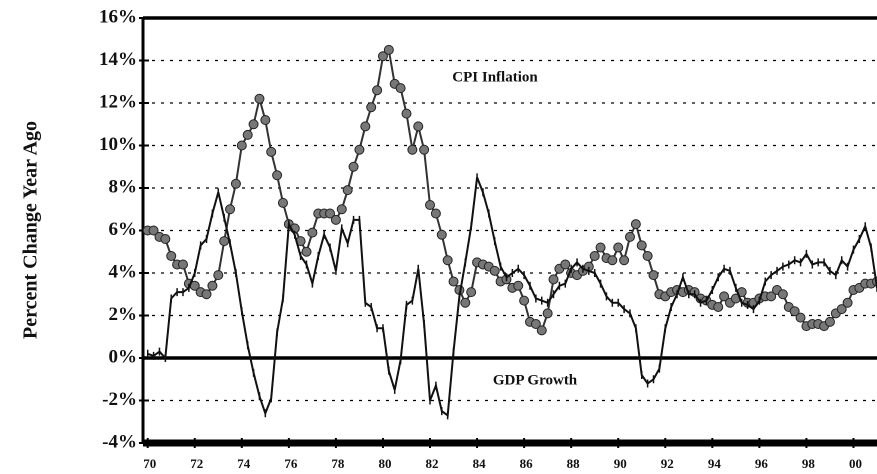  What do you see at coordinates (196, 463) in the screenshot?
I see `x-tick-label: 72` at bounding box center [196, 463].